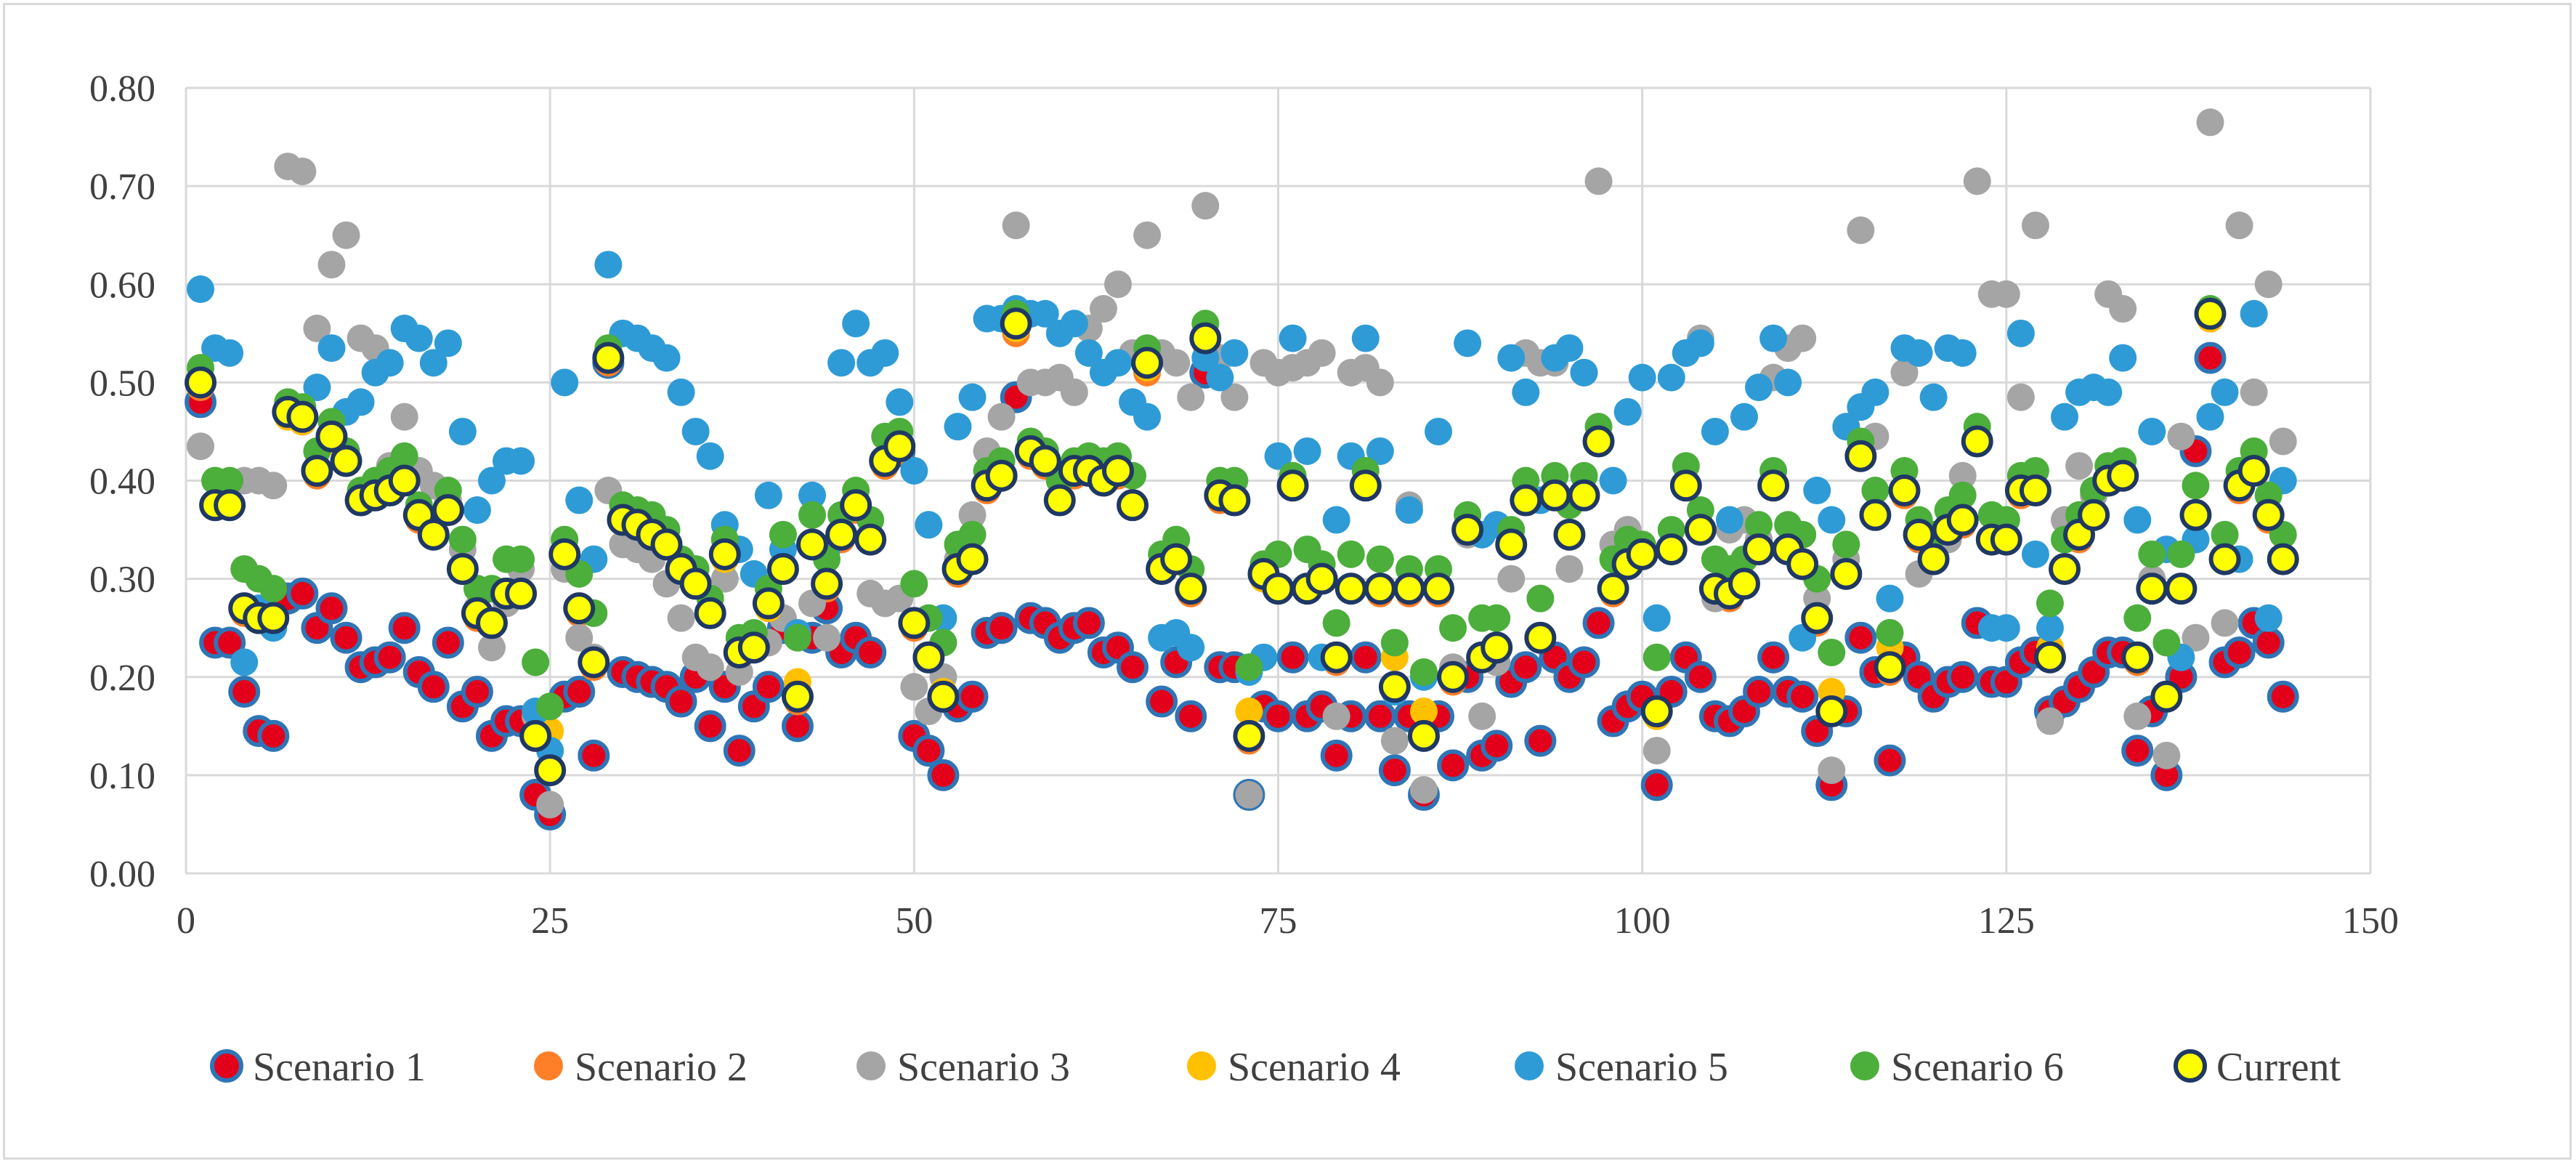 The image size is (2576, 1164). What do you see at coordinates (2278, 1067) in the screenshot?
I see `legend-label: Current` at bounding box center [2278, 1067].